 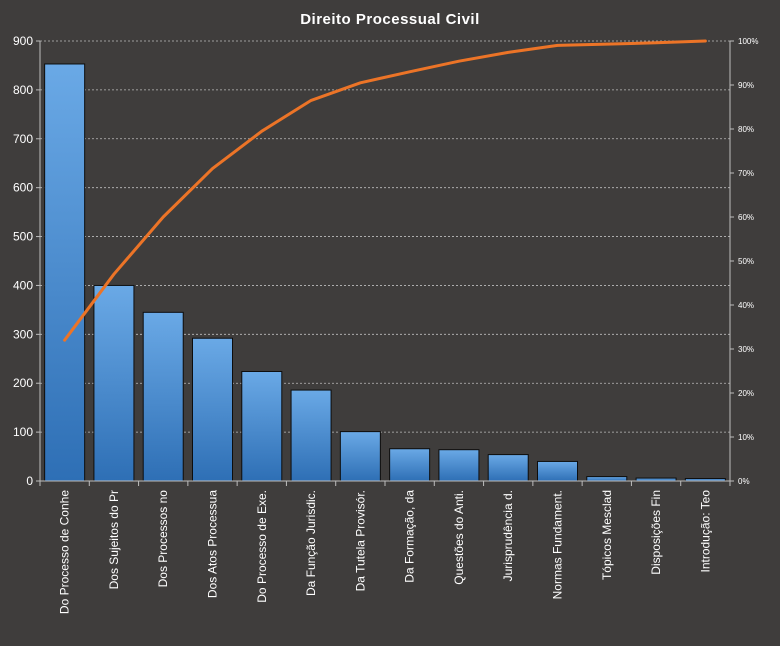 I want to click on y2-axis-tick-labels: 0% 10% 20% 30% 40% 50% 60% 70% 80% 90% 100%, so click(x=748, y=261).